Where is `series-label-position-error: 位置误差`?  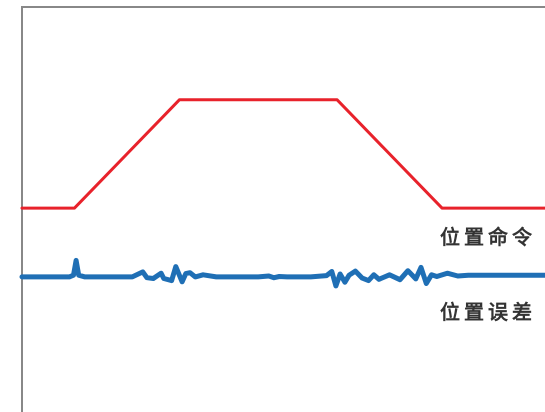
series-label-position-error: 位置误差 is located at coordinates (488, 312).